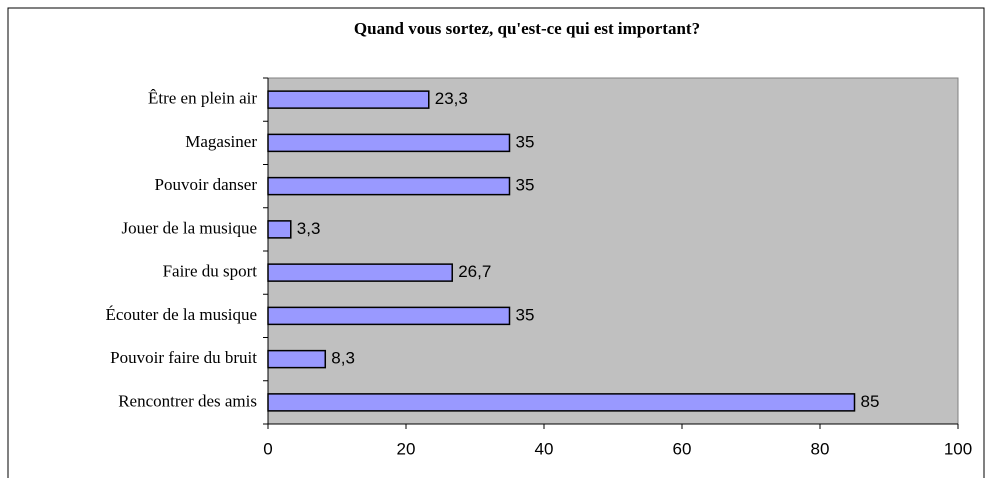 The width and height of the screenshot is (985, 478). I want to click on x-tick-label: 40, so click(544, 448).